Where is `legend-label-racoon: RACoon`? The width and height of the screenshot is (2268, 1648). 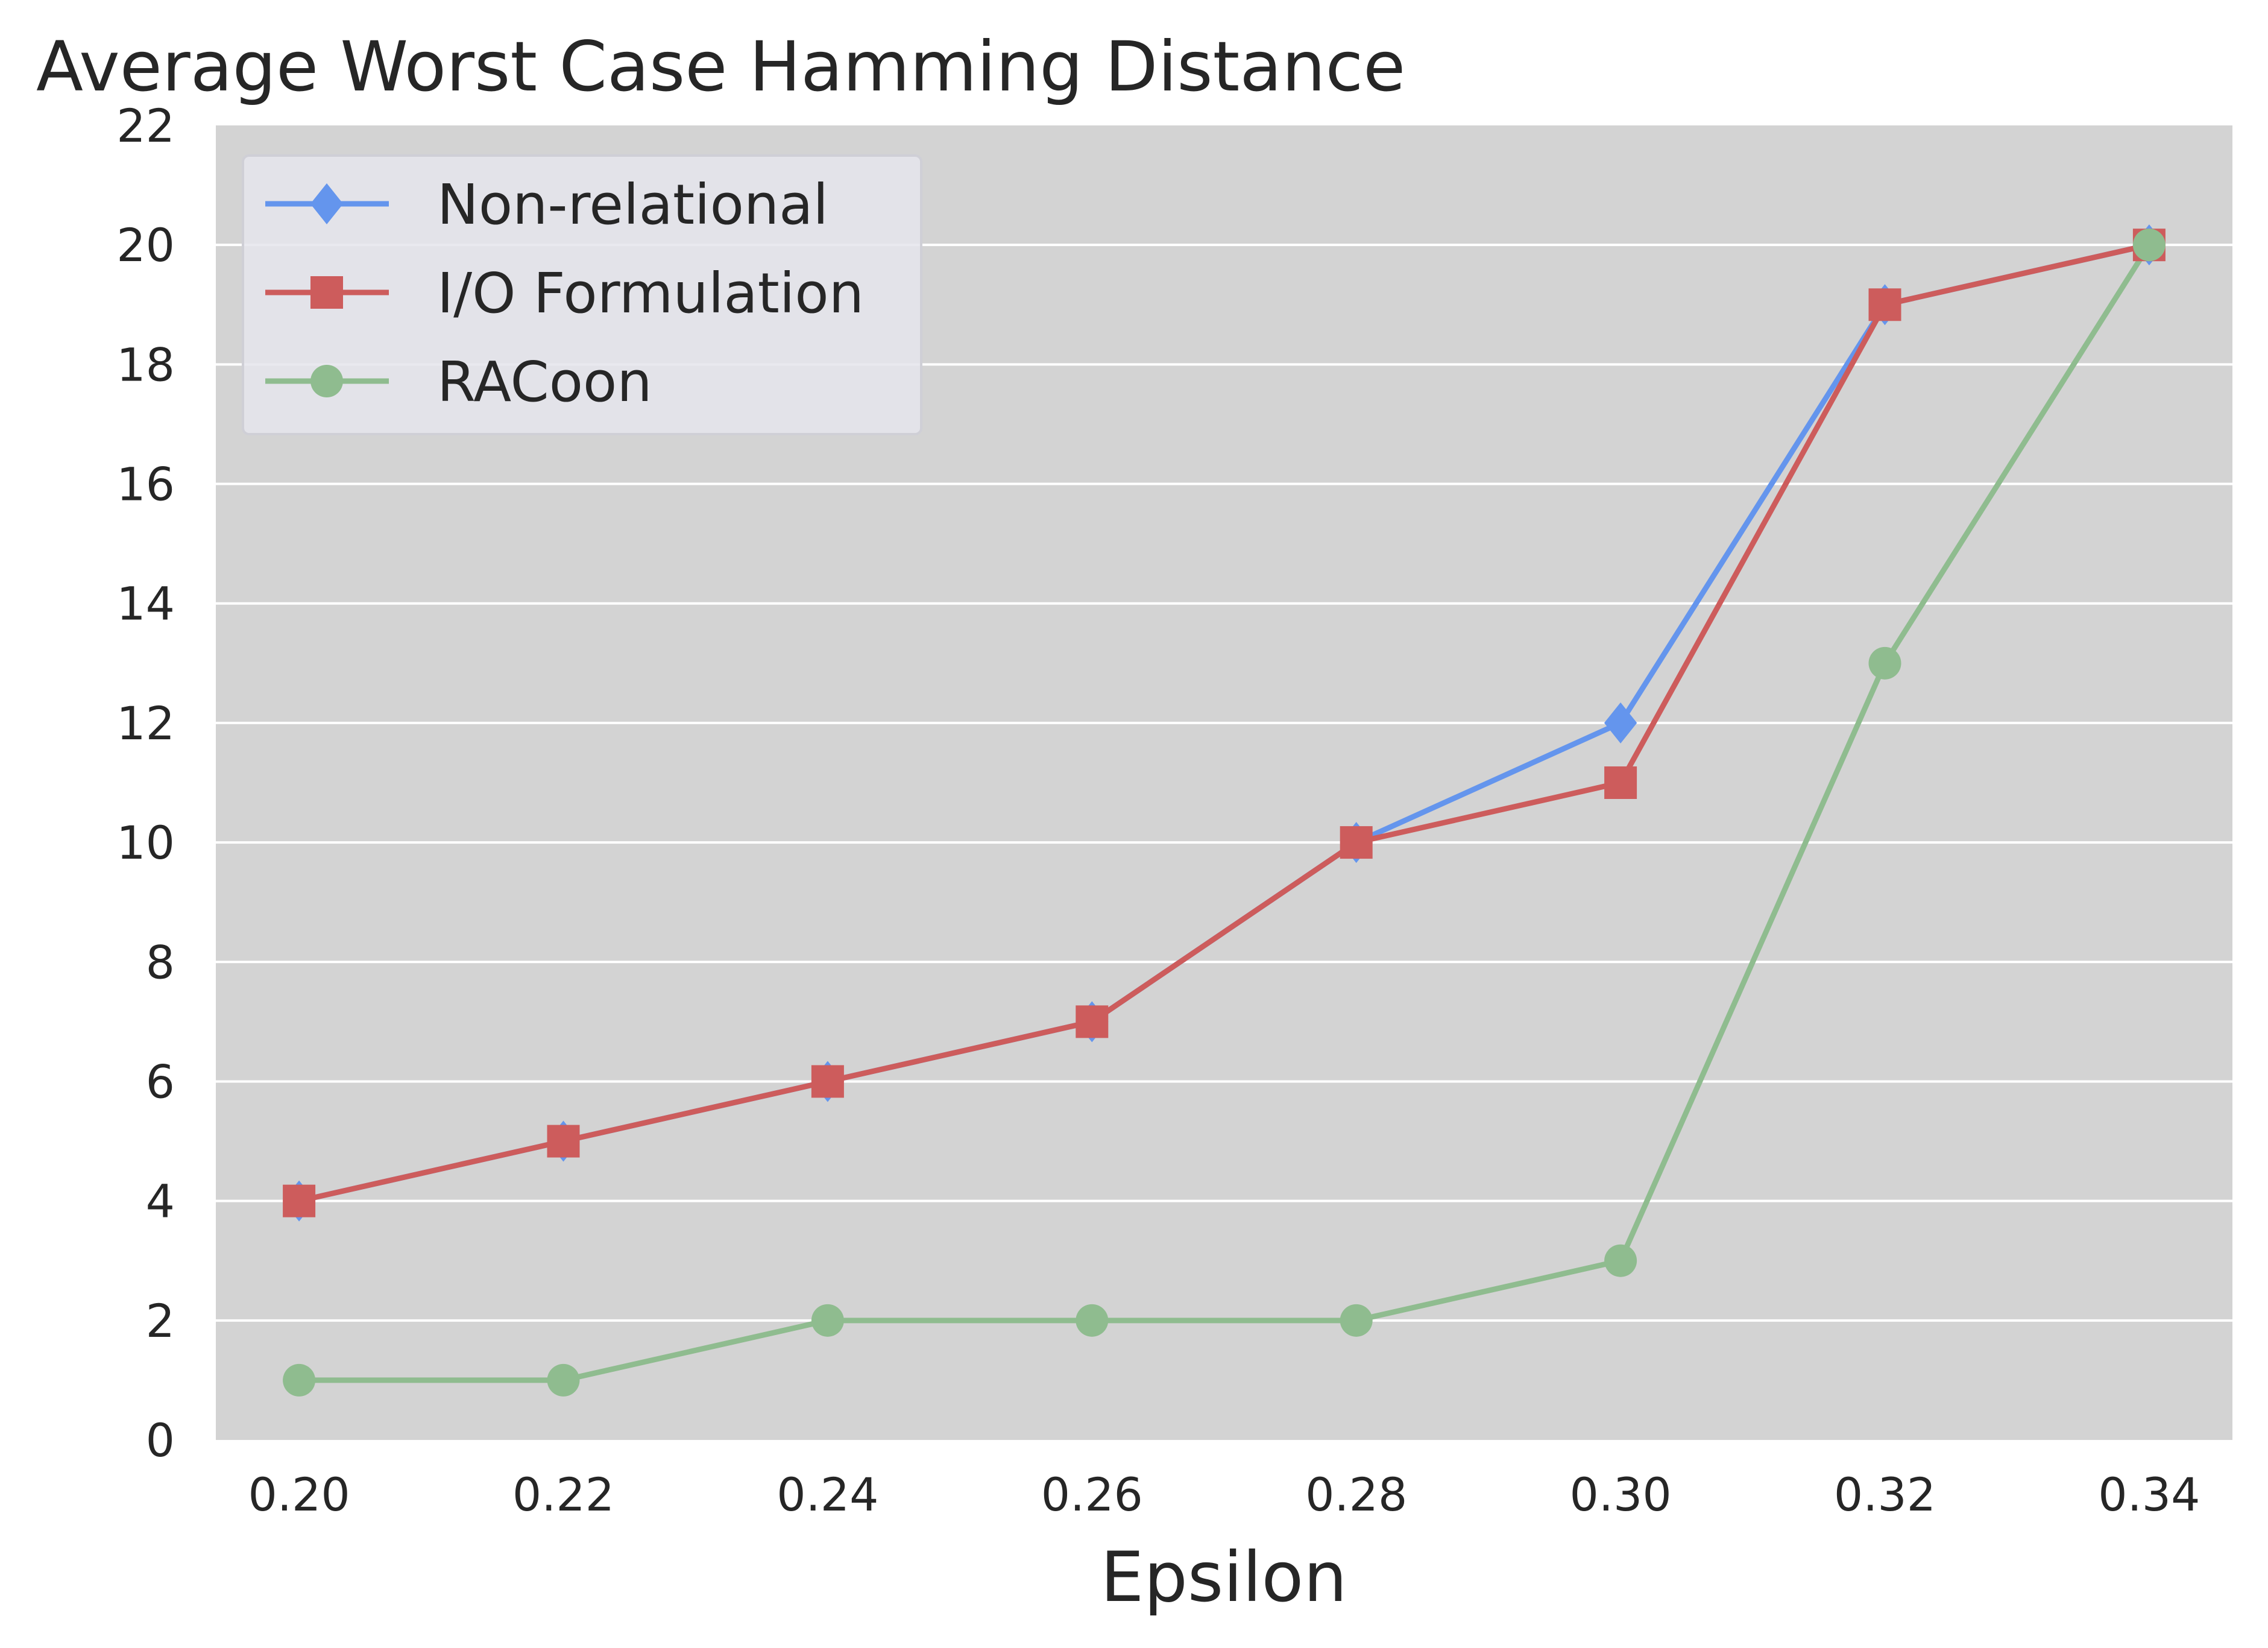 legend-label-racoon: RACoon is located at coordinates (544, 382).